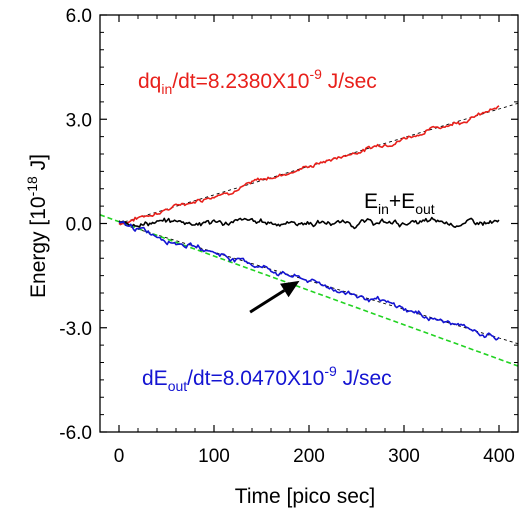 This screenshot has width=521, height=518. What do you see at coordinates (371, 201) in the screenshot?
I see `annotation-sum-a: E` at bounding box center [371, 201].